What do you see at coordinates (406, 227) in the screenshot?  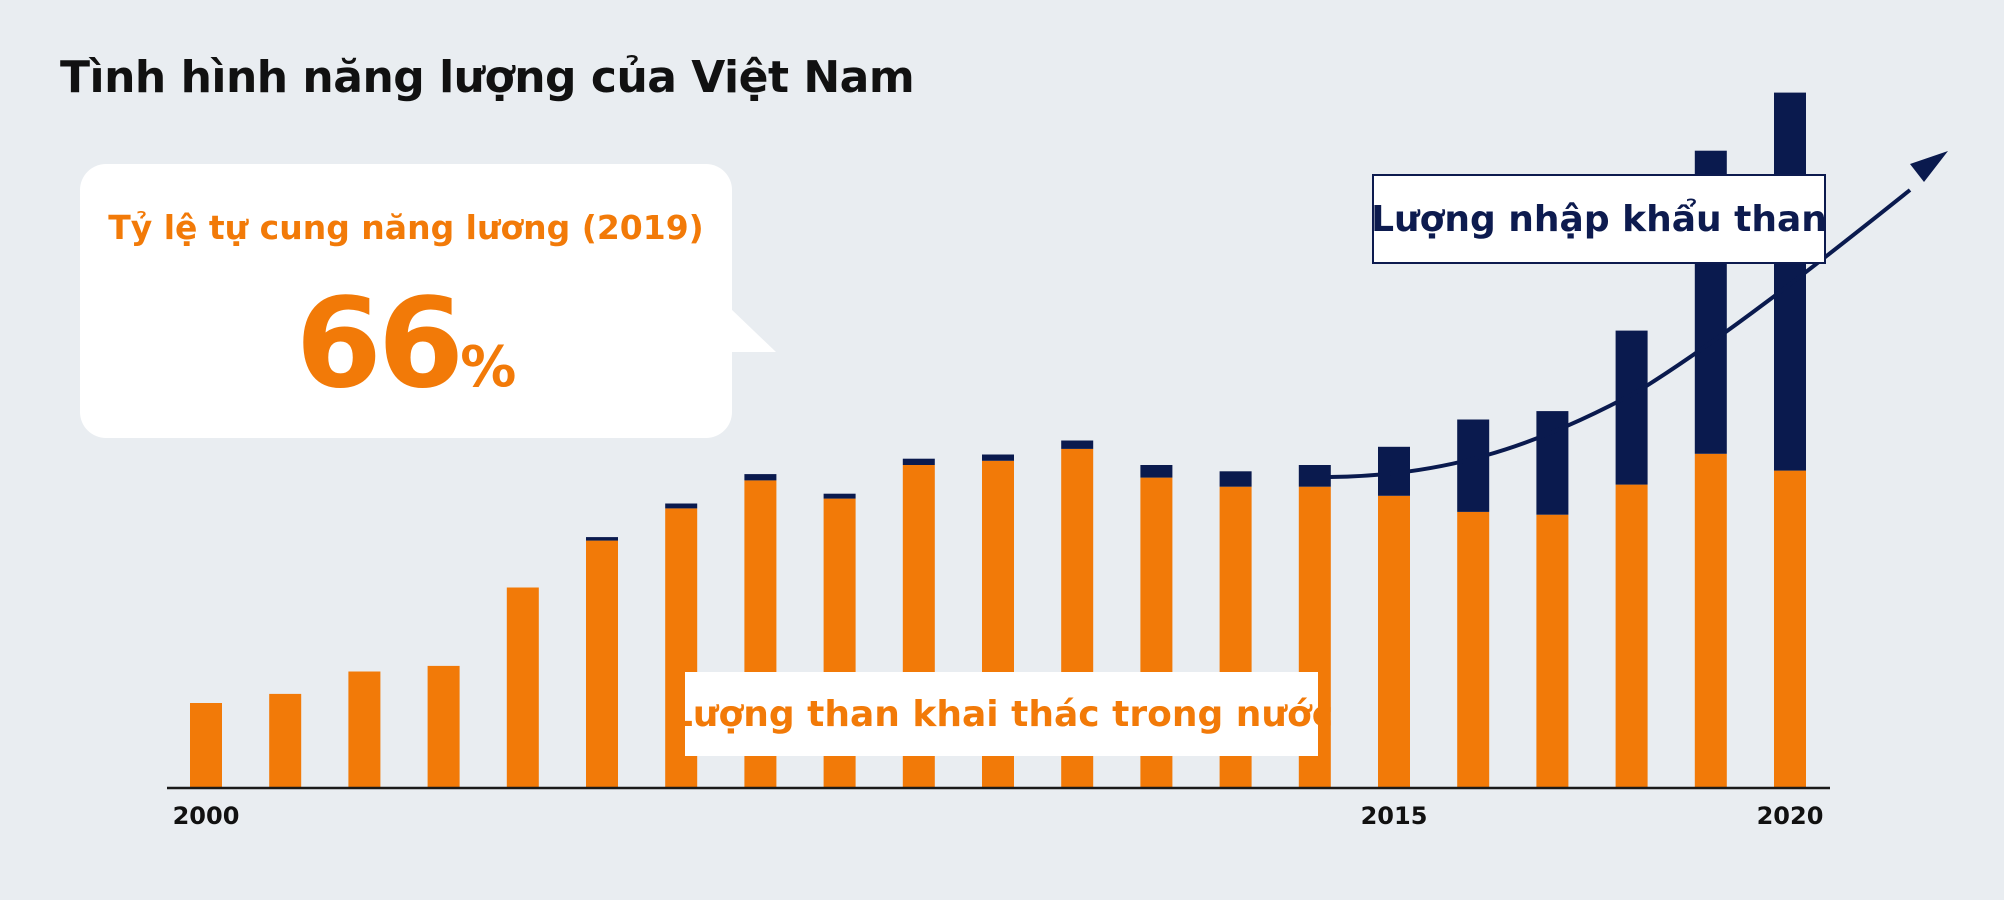 I see `callout-label: Tỷ lệ tự cung năng lương (2019)` at bounding box center [406, 227].